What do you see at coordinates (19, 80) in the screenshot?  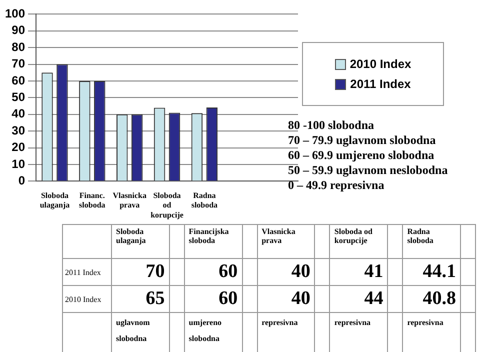 I see `y-tick-label: 60` at bounding box center [19, 80].